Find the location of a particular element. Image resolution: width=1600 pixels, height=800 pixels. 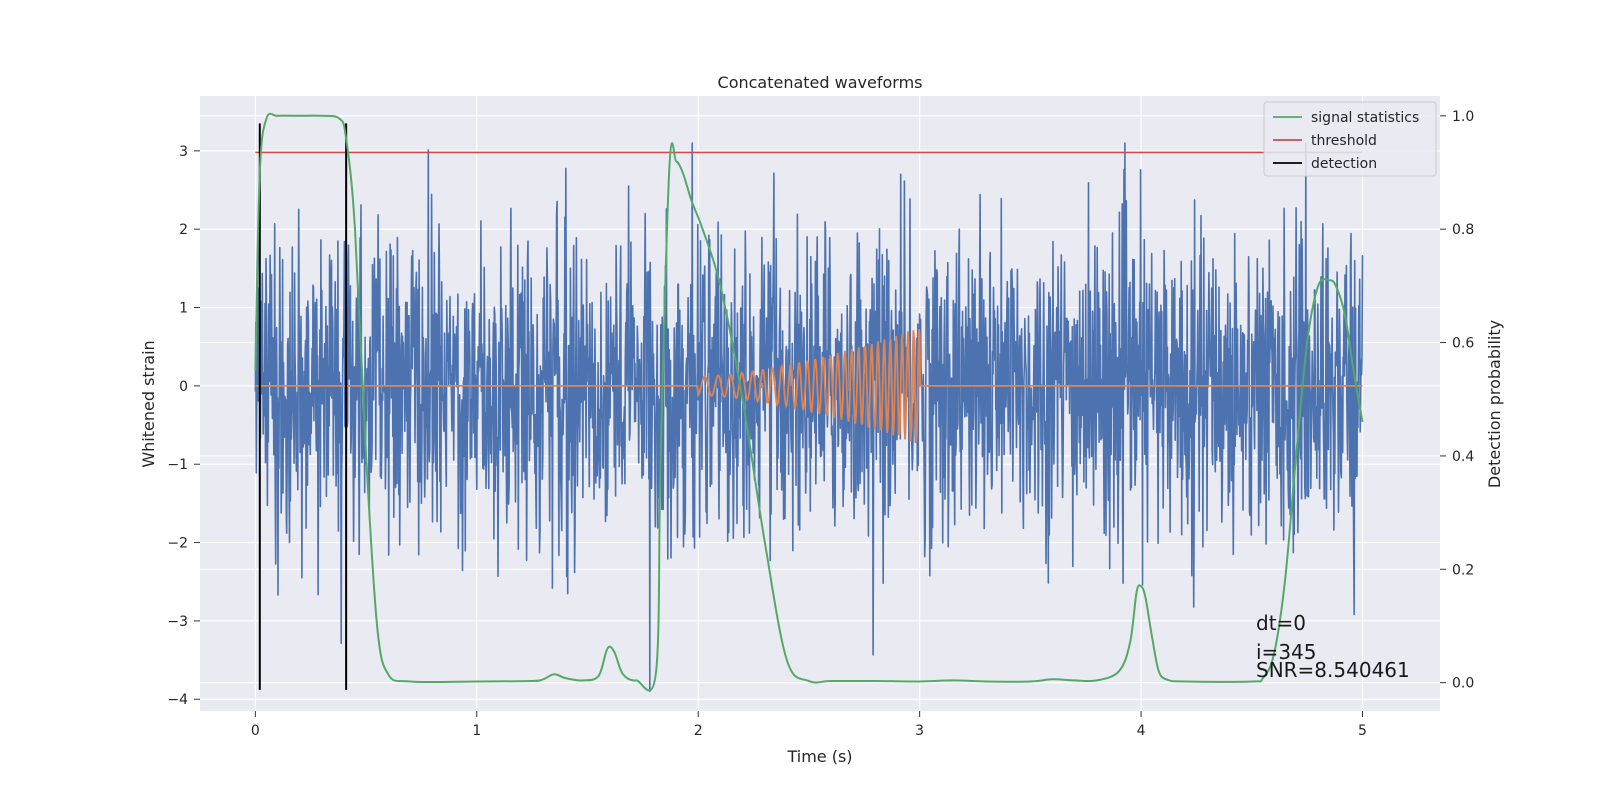

legend: signal statistics threshold detection is located at coordinates (1350, 139).